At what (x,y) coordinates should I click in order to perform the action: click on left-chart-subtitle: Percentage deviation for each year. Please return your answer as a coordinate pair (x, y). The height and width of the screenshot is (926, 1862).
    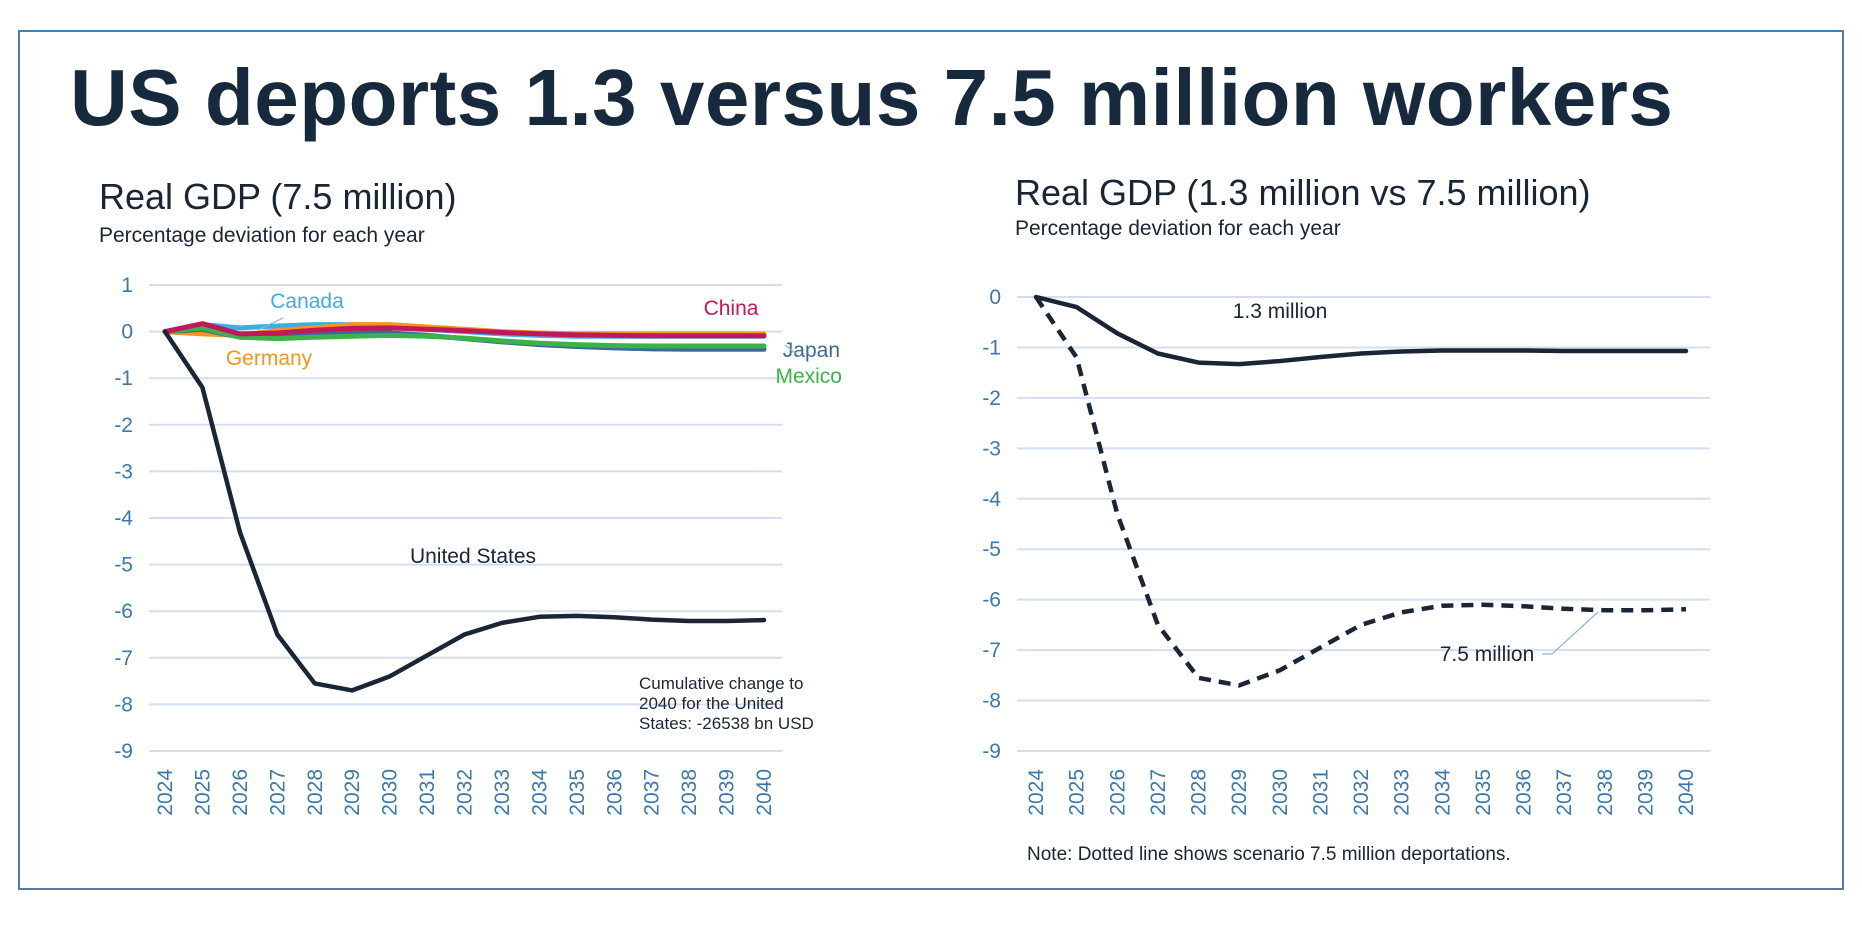
    Looking at the image, I should click on (262, 235).